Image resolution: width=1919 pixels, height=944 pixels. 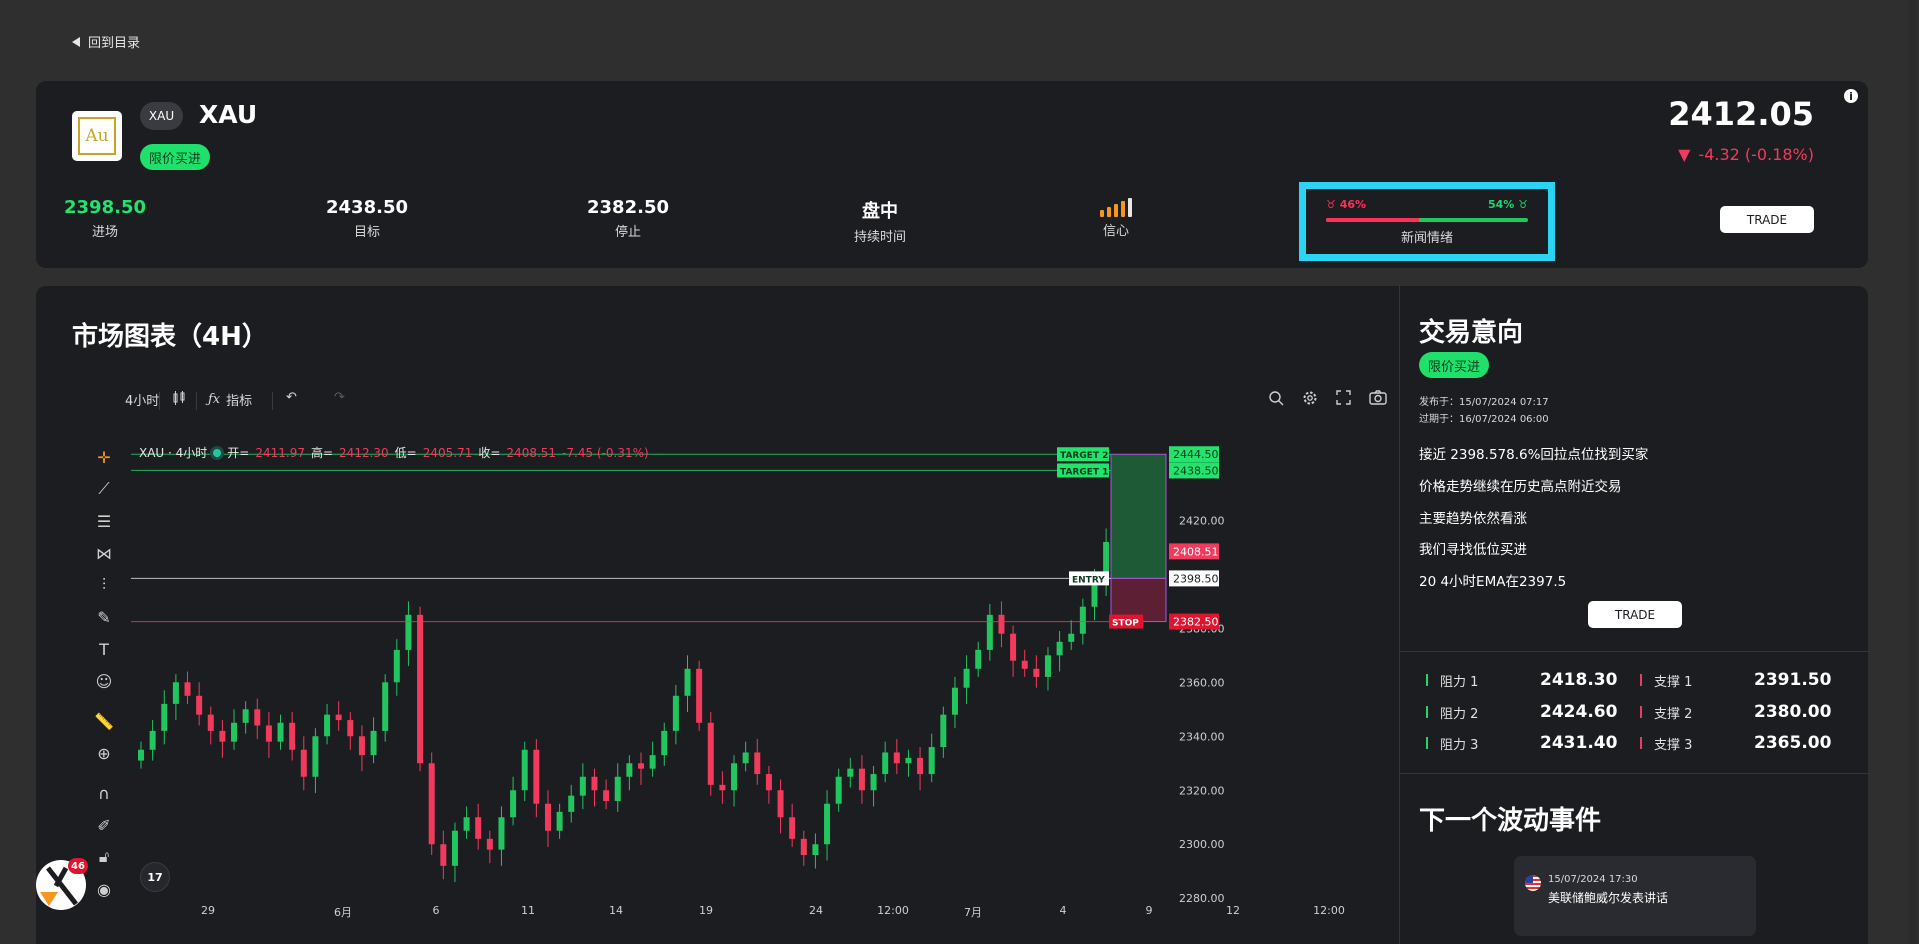 What do you see at coordinates (1635, 896) in the screenshot?
I see `event-card: 15/07/2024 17:30 美联储鲍威尔发表讲话` at bounding box center [1635, 896].